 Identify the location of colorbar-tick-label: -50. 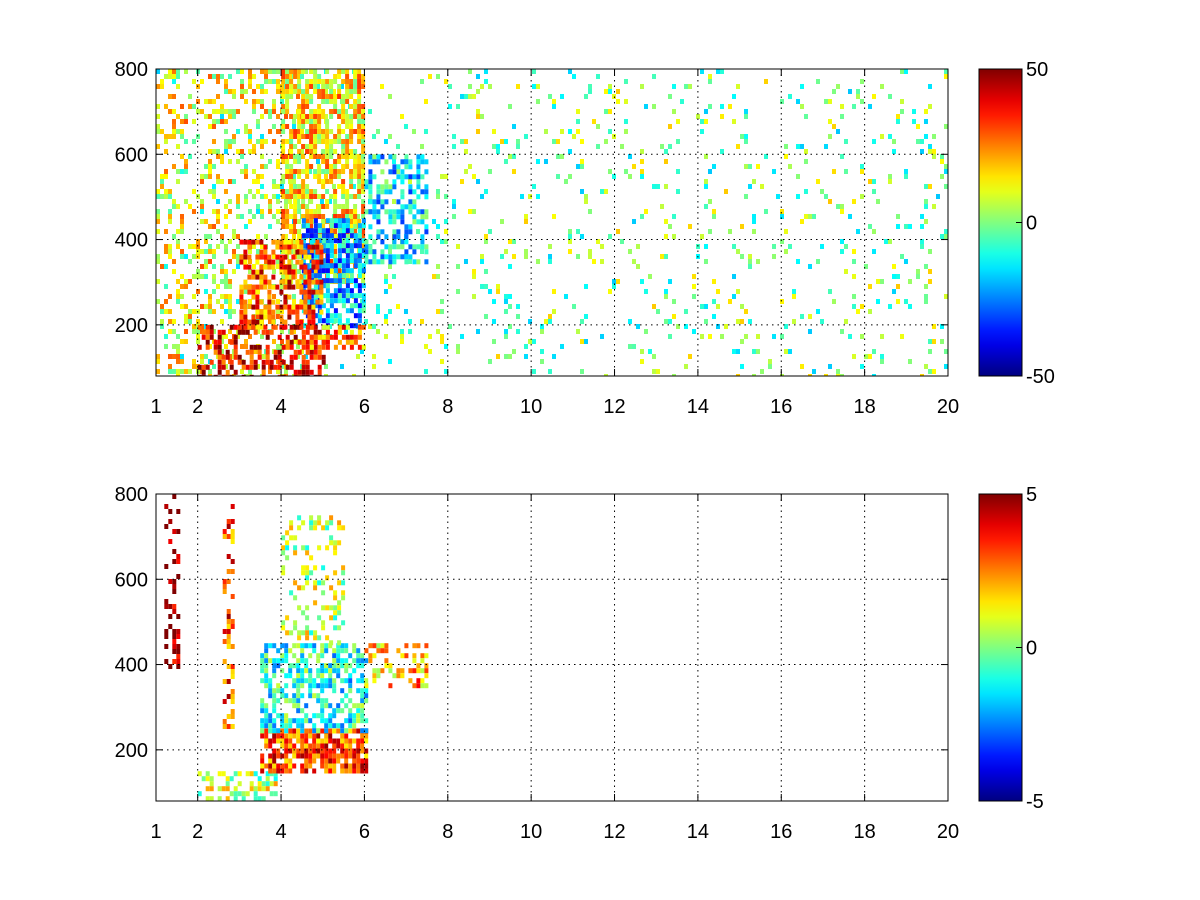
(1040, 377).